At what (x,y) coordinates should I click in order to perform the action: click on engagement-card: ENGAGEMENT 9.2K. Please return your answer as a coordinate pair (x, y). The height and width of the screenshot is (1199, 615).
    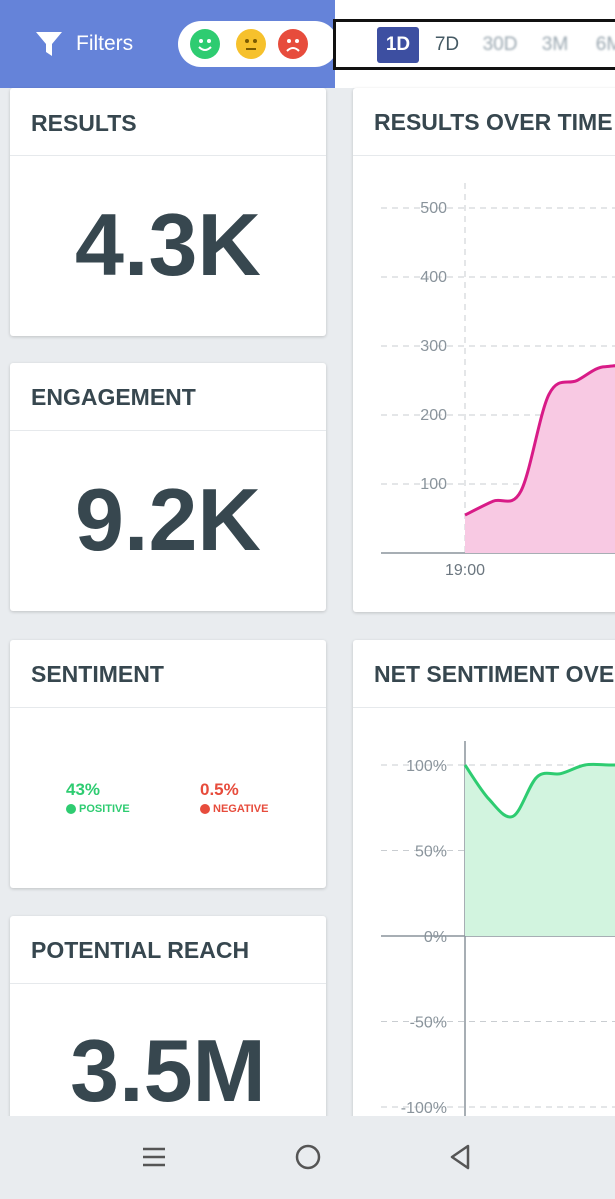
    Looking at the image, I should click on (168, 487).